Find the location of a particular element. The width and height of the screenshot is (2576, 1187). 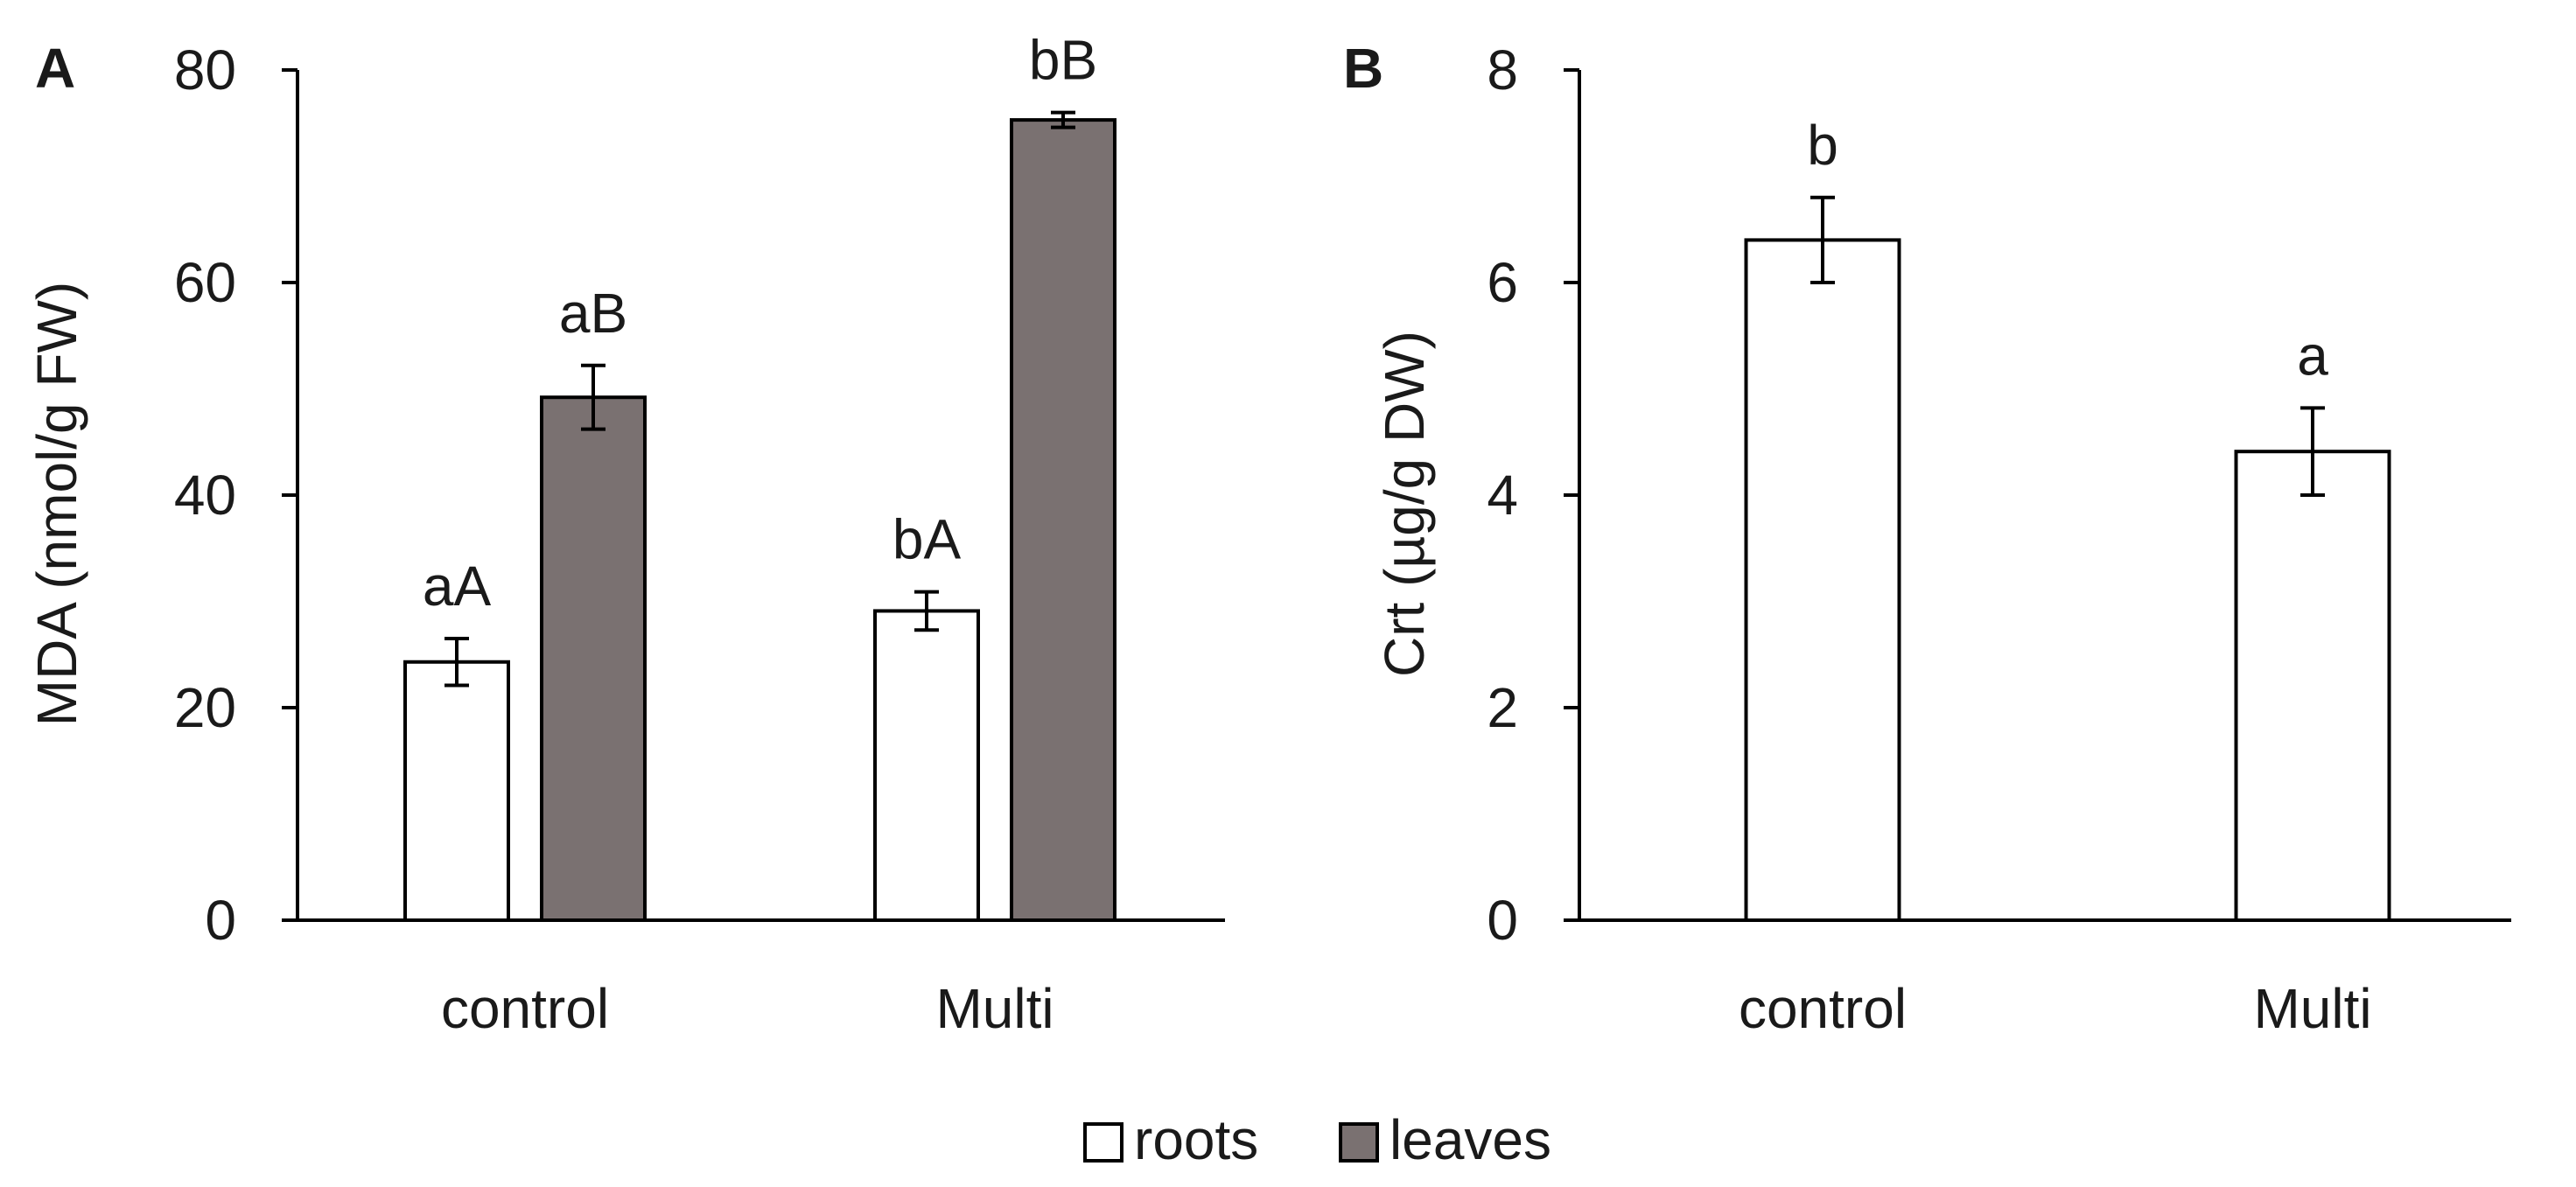

y-tick-label: 20 is located at coordinates (205, 708).